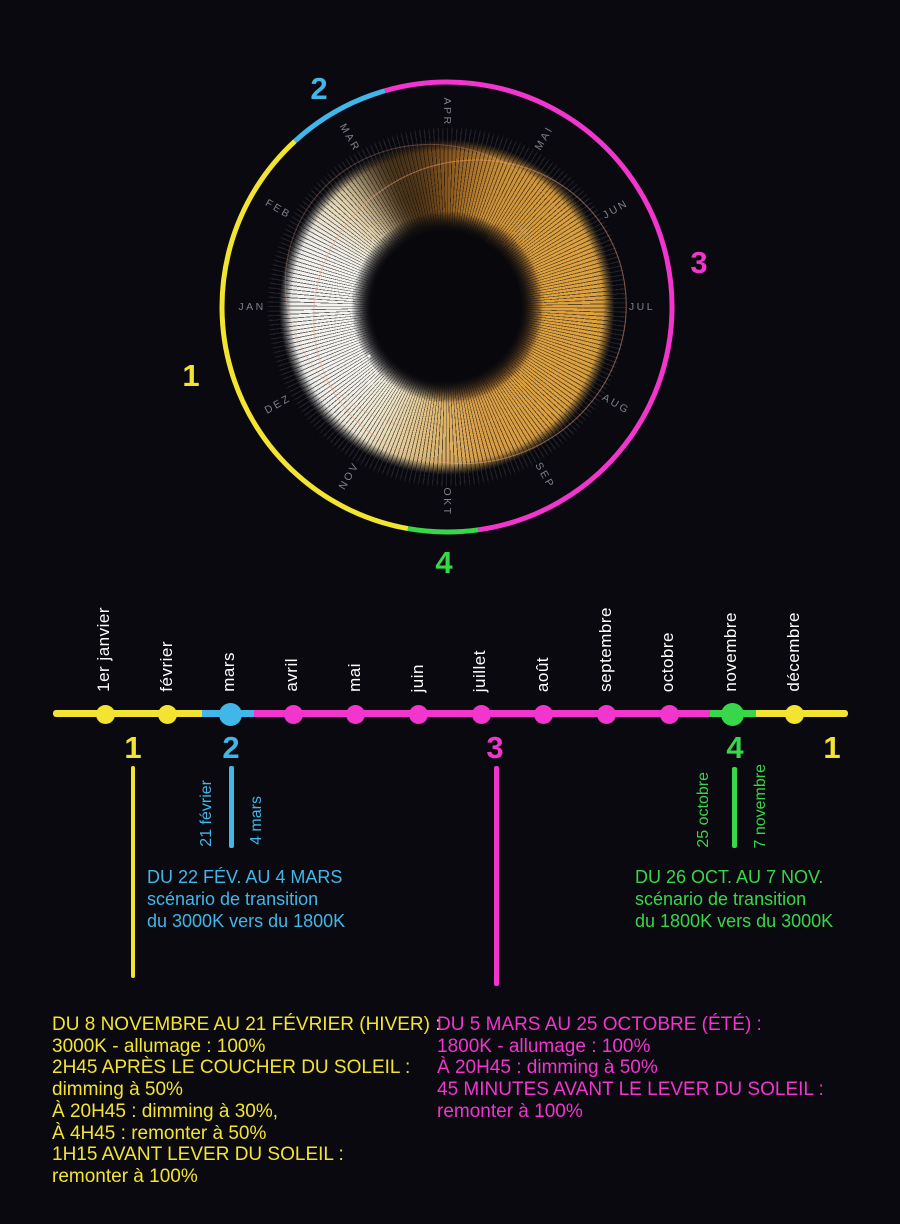  Describe the element at coordinates (447, 307) in the screenshot. I see `ring-center-hole` at that location.